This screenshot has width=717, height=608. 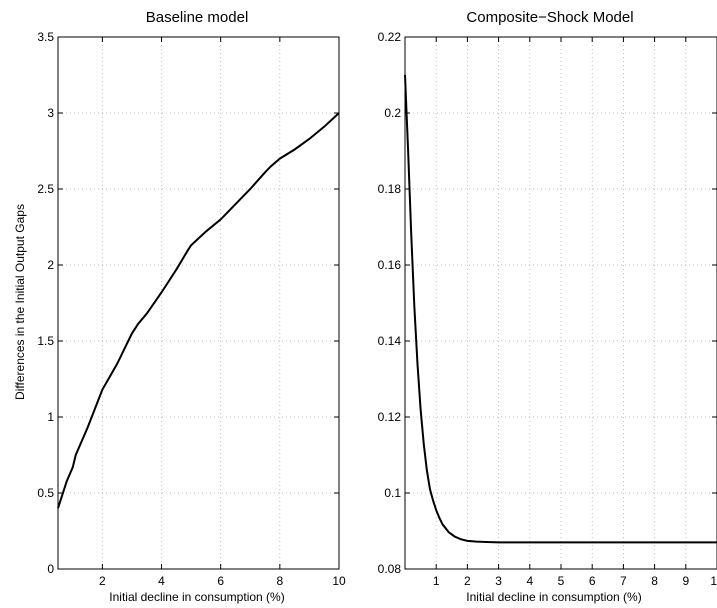 I want to click on composite-ytick-label: 0.22, so click(x=390, y=37).